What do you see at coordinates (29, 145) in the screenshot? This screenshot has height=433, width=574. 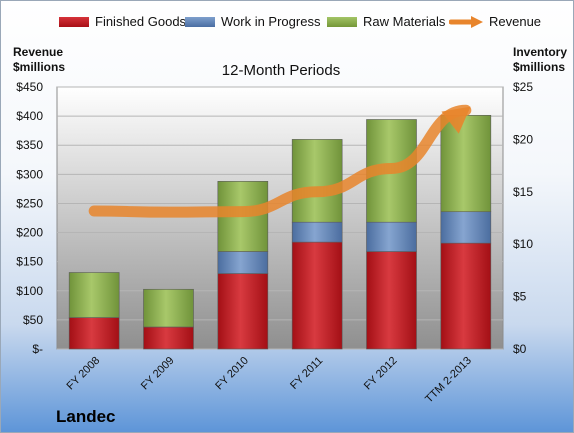 I see `left-tick-label: $350` at bounding box center [29, 145].